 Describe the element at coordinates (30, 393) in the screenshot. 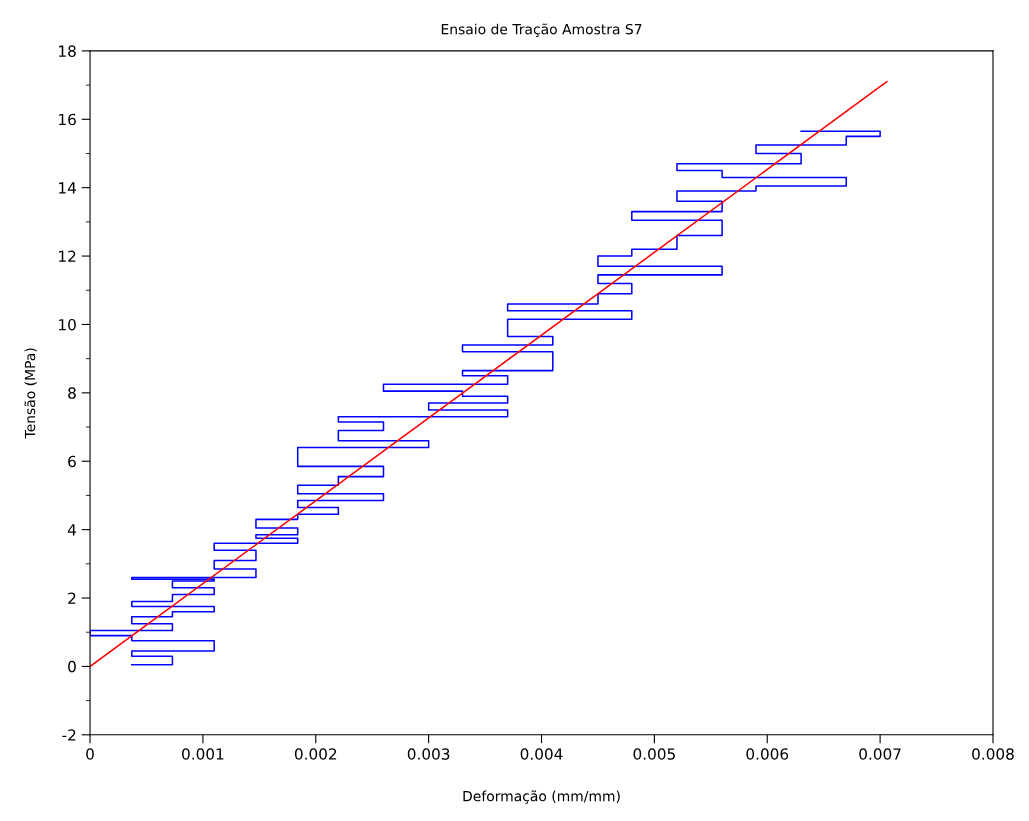

I see `y-axis-title: Tensão (MPa)` at that location.